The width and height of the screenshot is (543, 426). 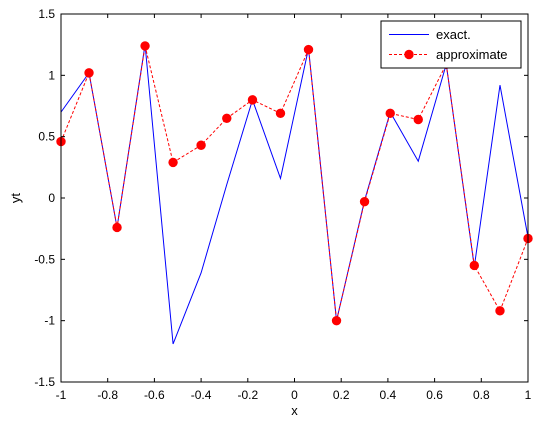 I want to click on x-tick-label: -1, so click(x=61, y=395).